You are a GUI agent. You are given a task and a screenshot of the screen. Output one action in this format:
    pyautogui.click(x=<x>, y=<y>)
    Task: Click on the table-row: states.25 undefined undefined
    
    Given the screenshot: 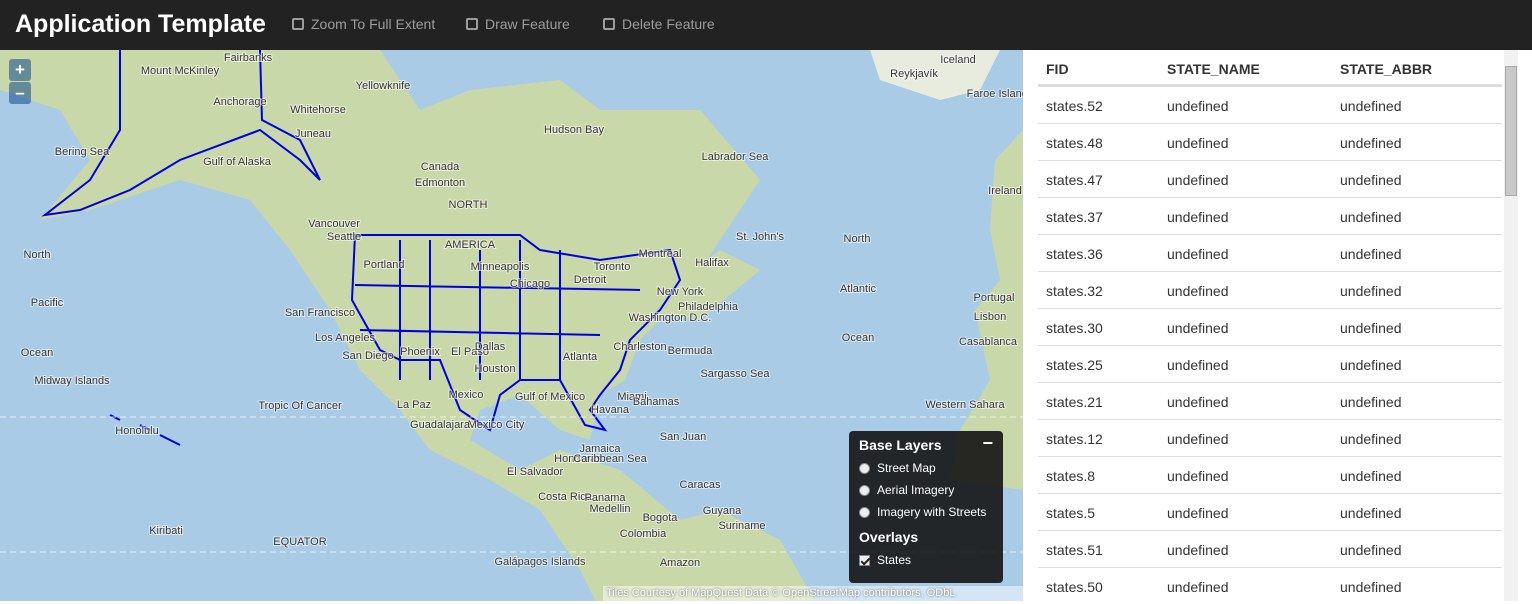 What is the action you would take?
    pyautogui.click(x=1270, y=363)
    